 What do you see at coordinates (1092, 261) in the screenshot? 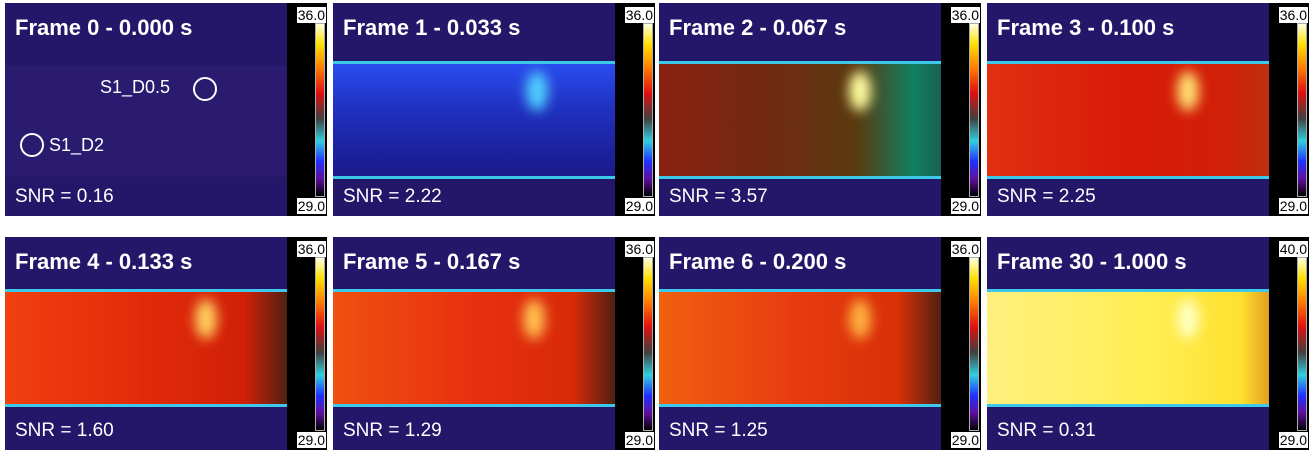
I see `frame-title: Frame 30 - 1.000 s` at bounding box center [1092, 261].